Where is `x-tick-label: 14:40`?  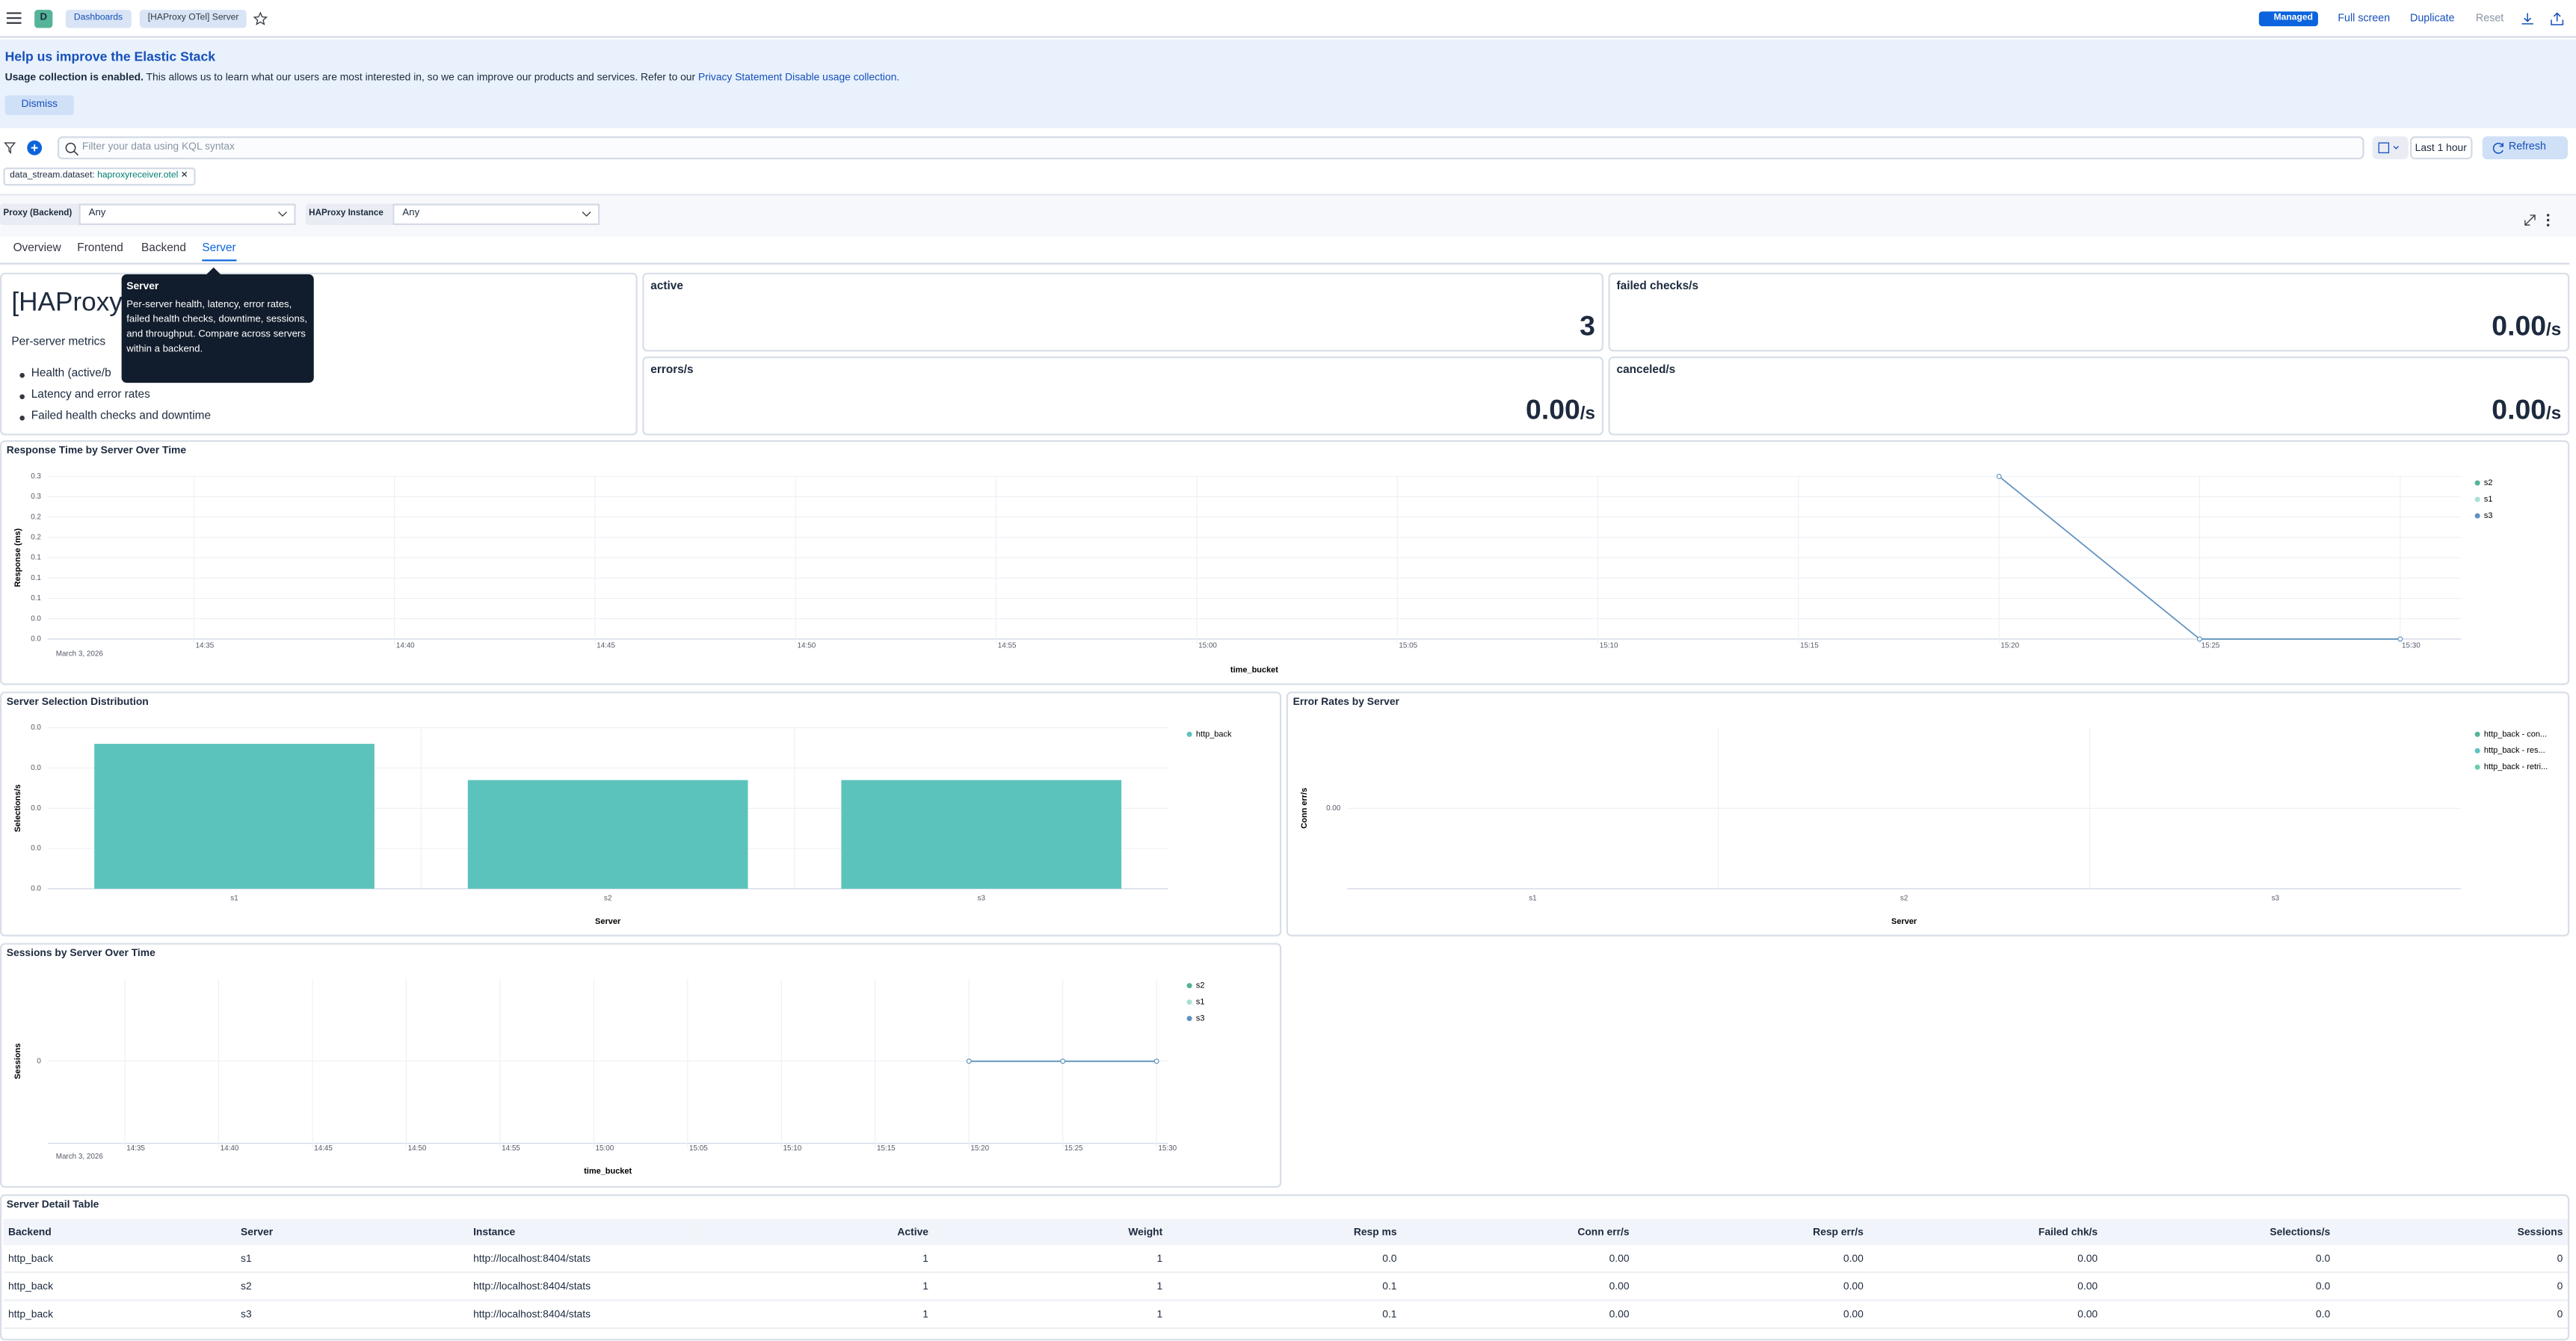
x-tick-label: 14:40 is located at coordinates (405, 645).